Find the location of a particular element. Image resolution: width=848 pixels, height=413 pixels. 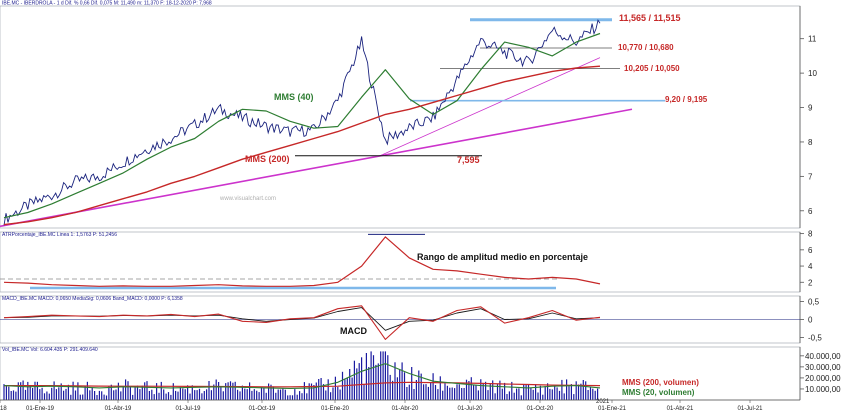

legend-vol-mms20: MMS (20, volumen) is located at coordinates (658, 392).